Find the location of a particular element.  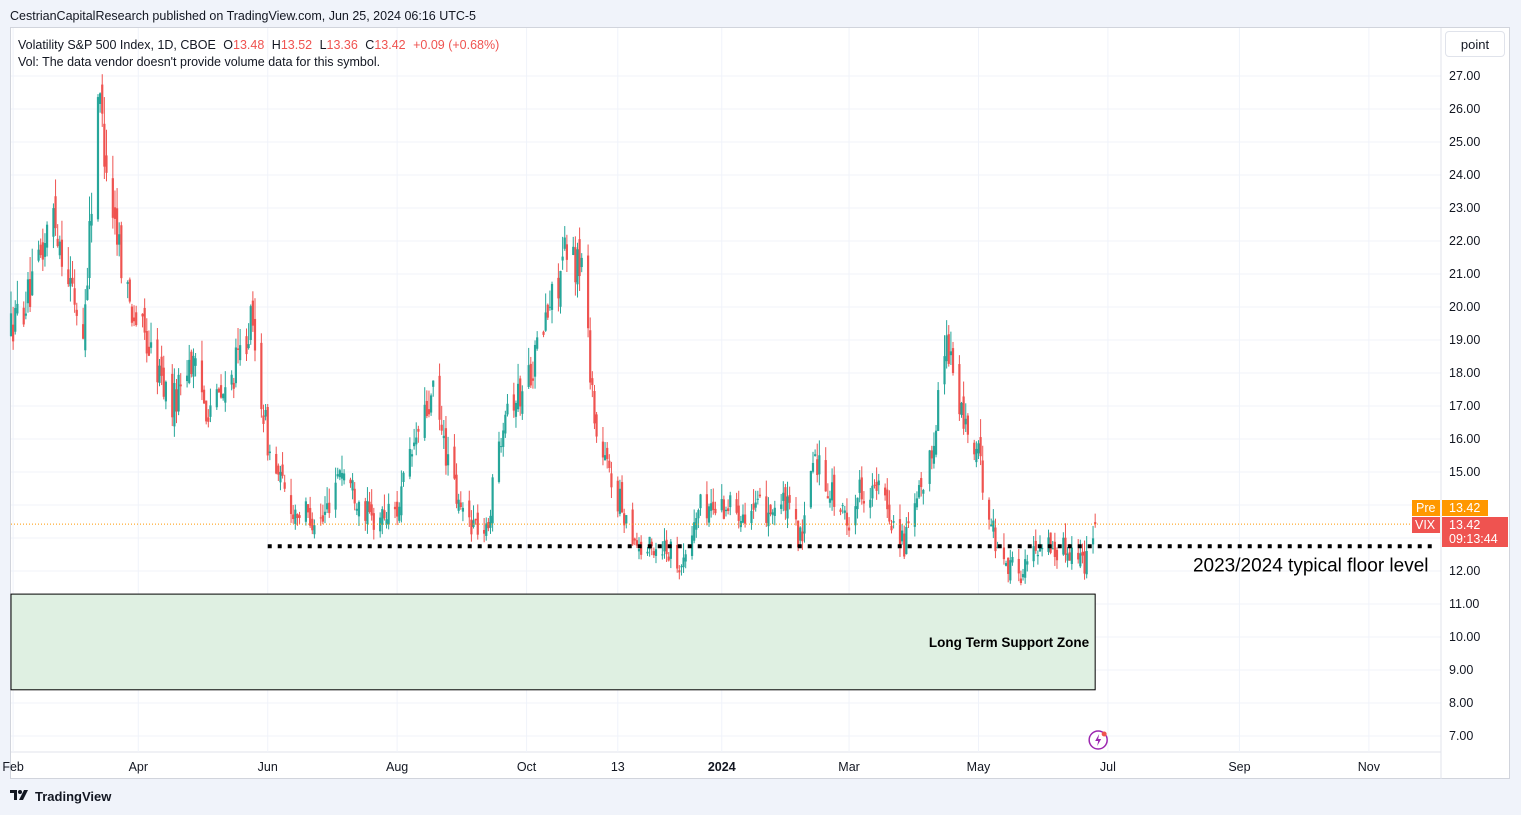

y-tick-label: 18.00 is located at coordinates (1464, 373).